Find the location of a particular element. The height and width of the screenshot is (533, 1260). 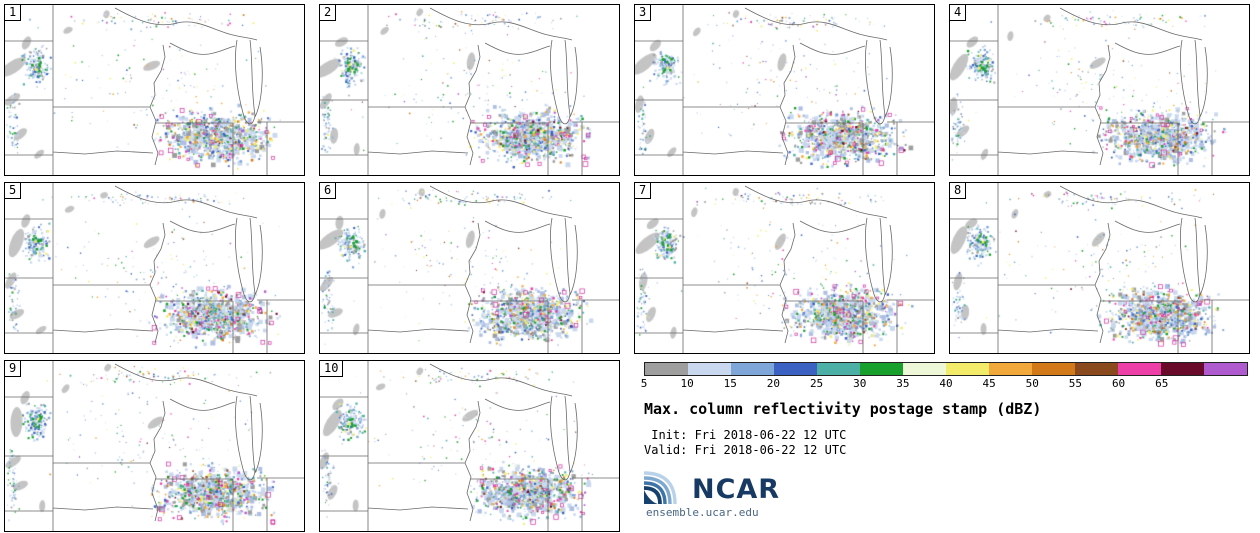

colorbar-ticks: 5 10 15 20 25 30 35 40 45 50 55 60 65 is located at coordinates (944, 384).